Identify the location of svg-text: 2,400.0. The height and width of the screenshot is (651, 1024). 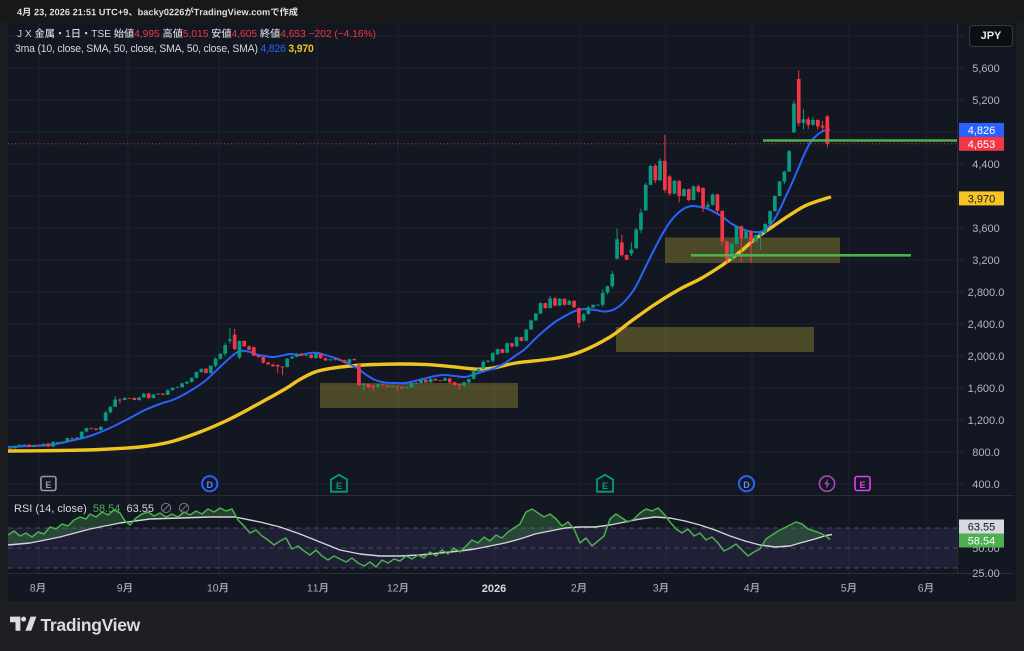
(986, 325).